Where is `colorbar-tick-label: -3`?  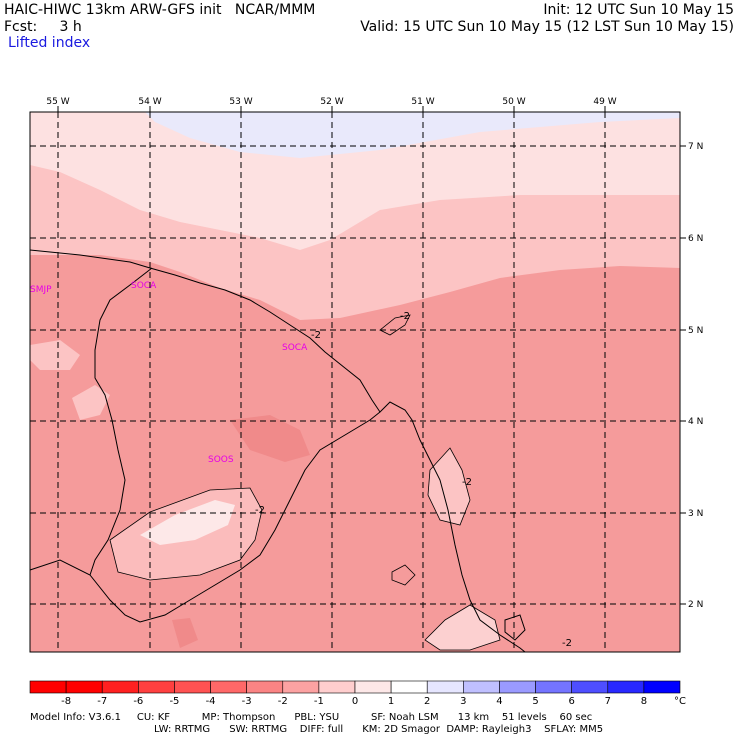 colorbar-tick-label: -3 is located at coordinates (247, 701).